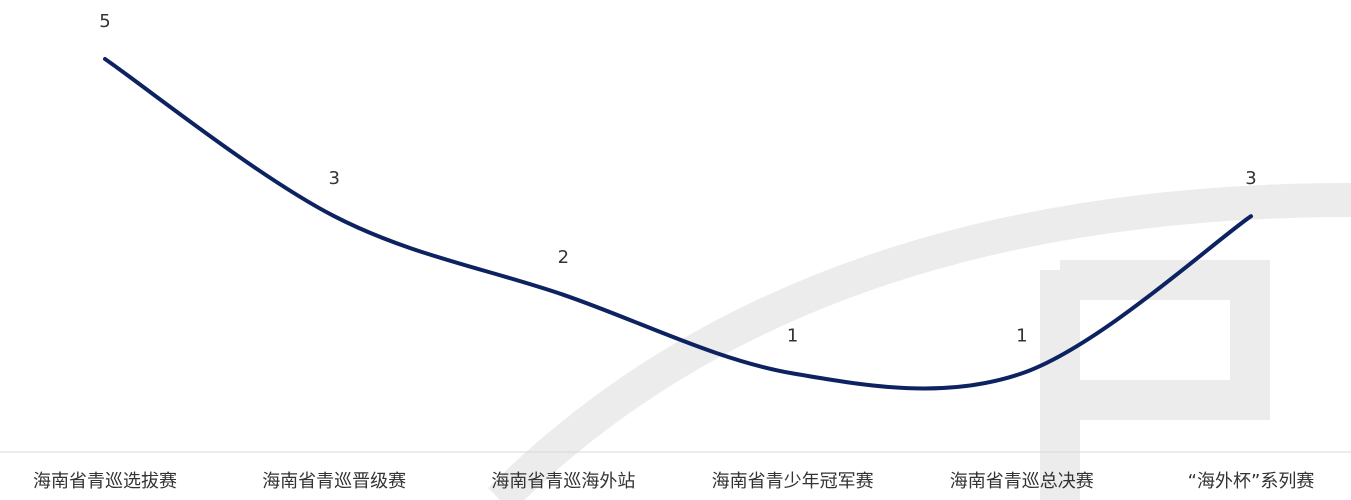  I want to click on x-tick-label: “海外杯”系列赛, so click(1251, 481).